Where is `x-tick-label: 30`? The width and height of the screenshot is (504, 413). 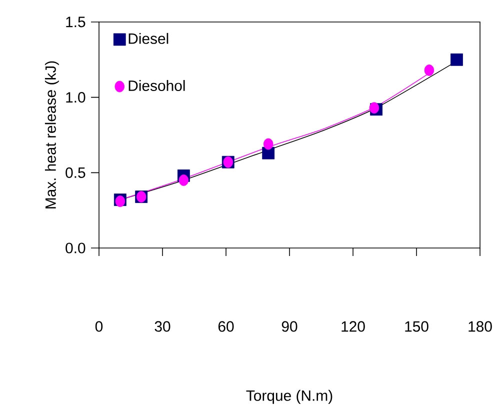 x-tick-label: 30 is located at coordinates (162, 326).